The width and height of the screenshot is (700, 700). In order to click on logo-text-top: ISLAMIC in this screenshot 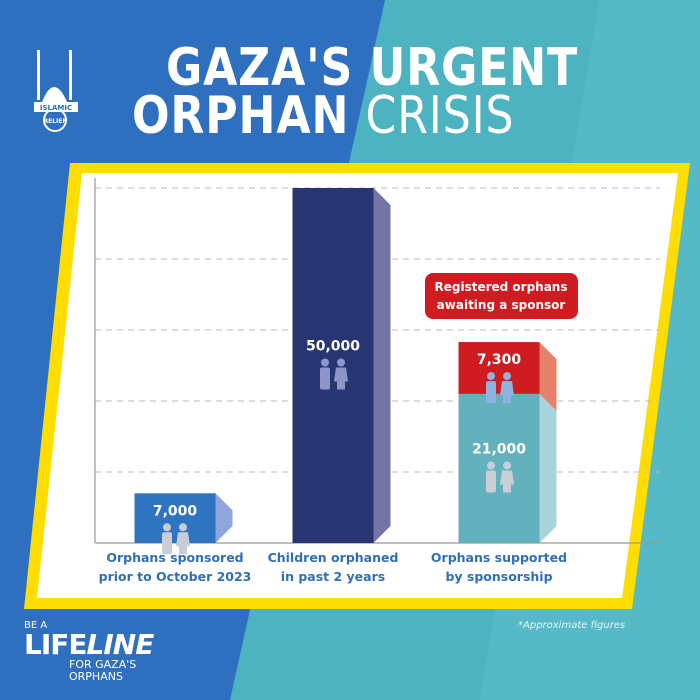, I will do `click(56, 108)`.